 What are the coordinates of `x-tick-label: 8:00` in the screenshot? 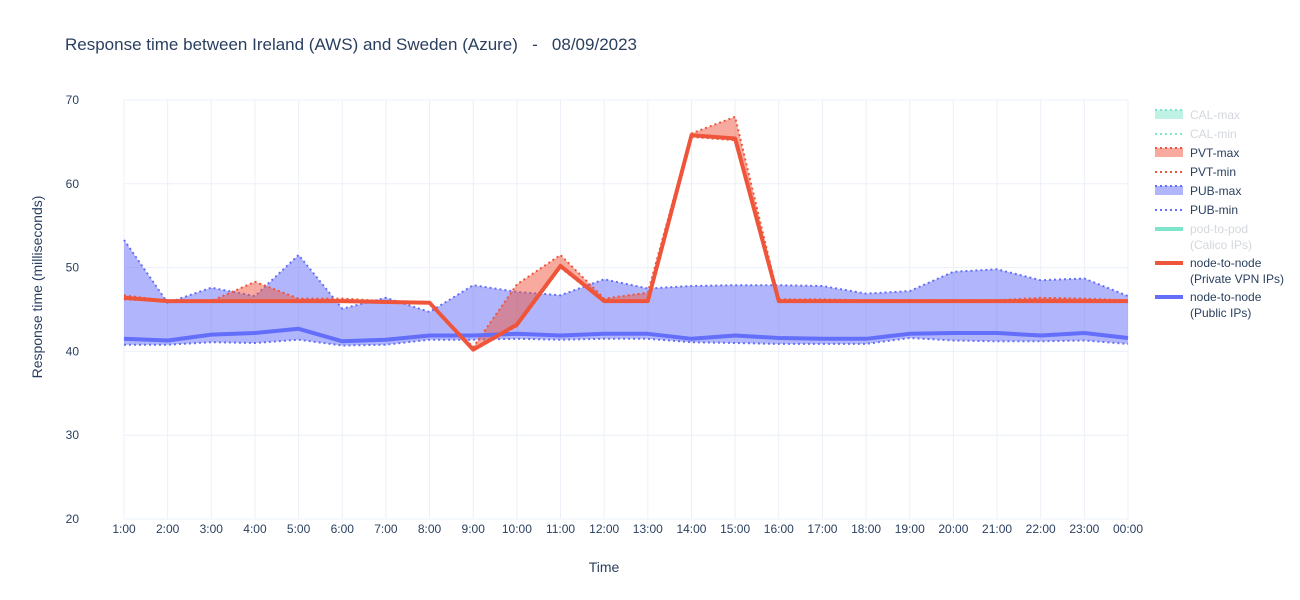 It's located at (430, 529).